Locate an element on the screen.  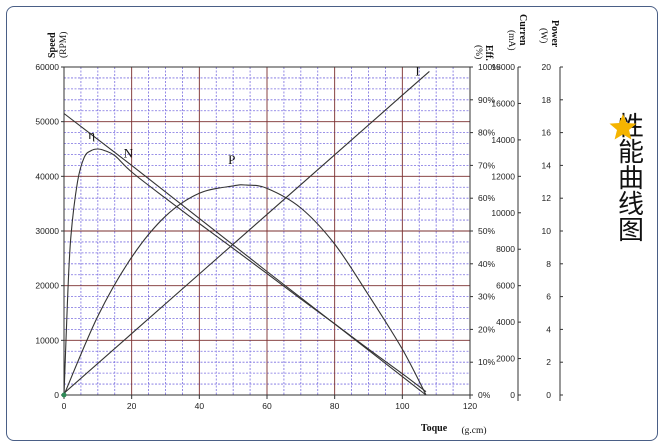
curve-label-efficiency: η is located at coordinates (91, 134).